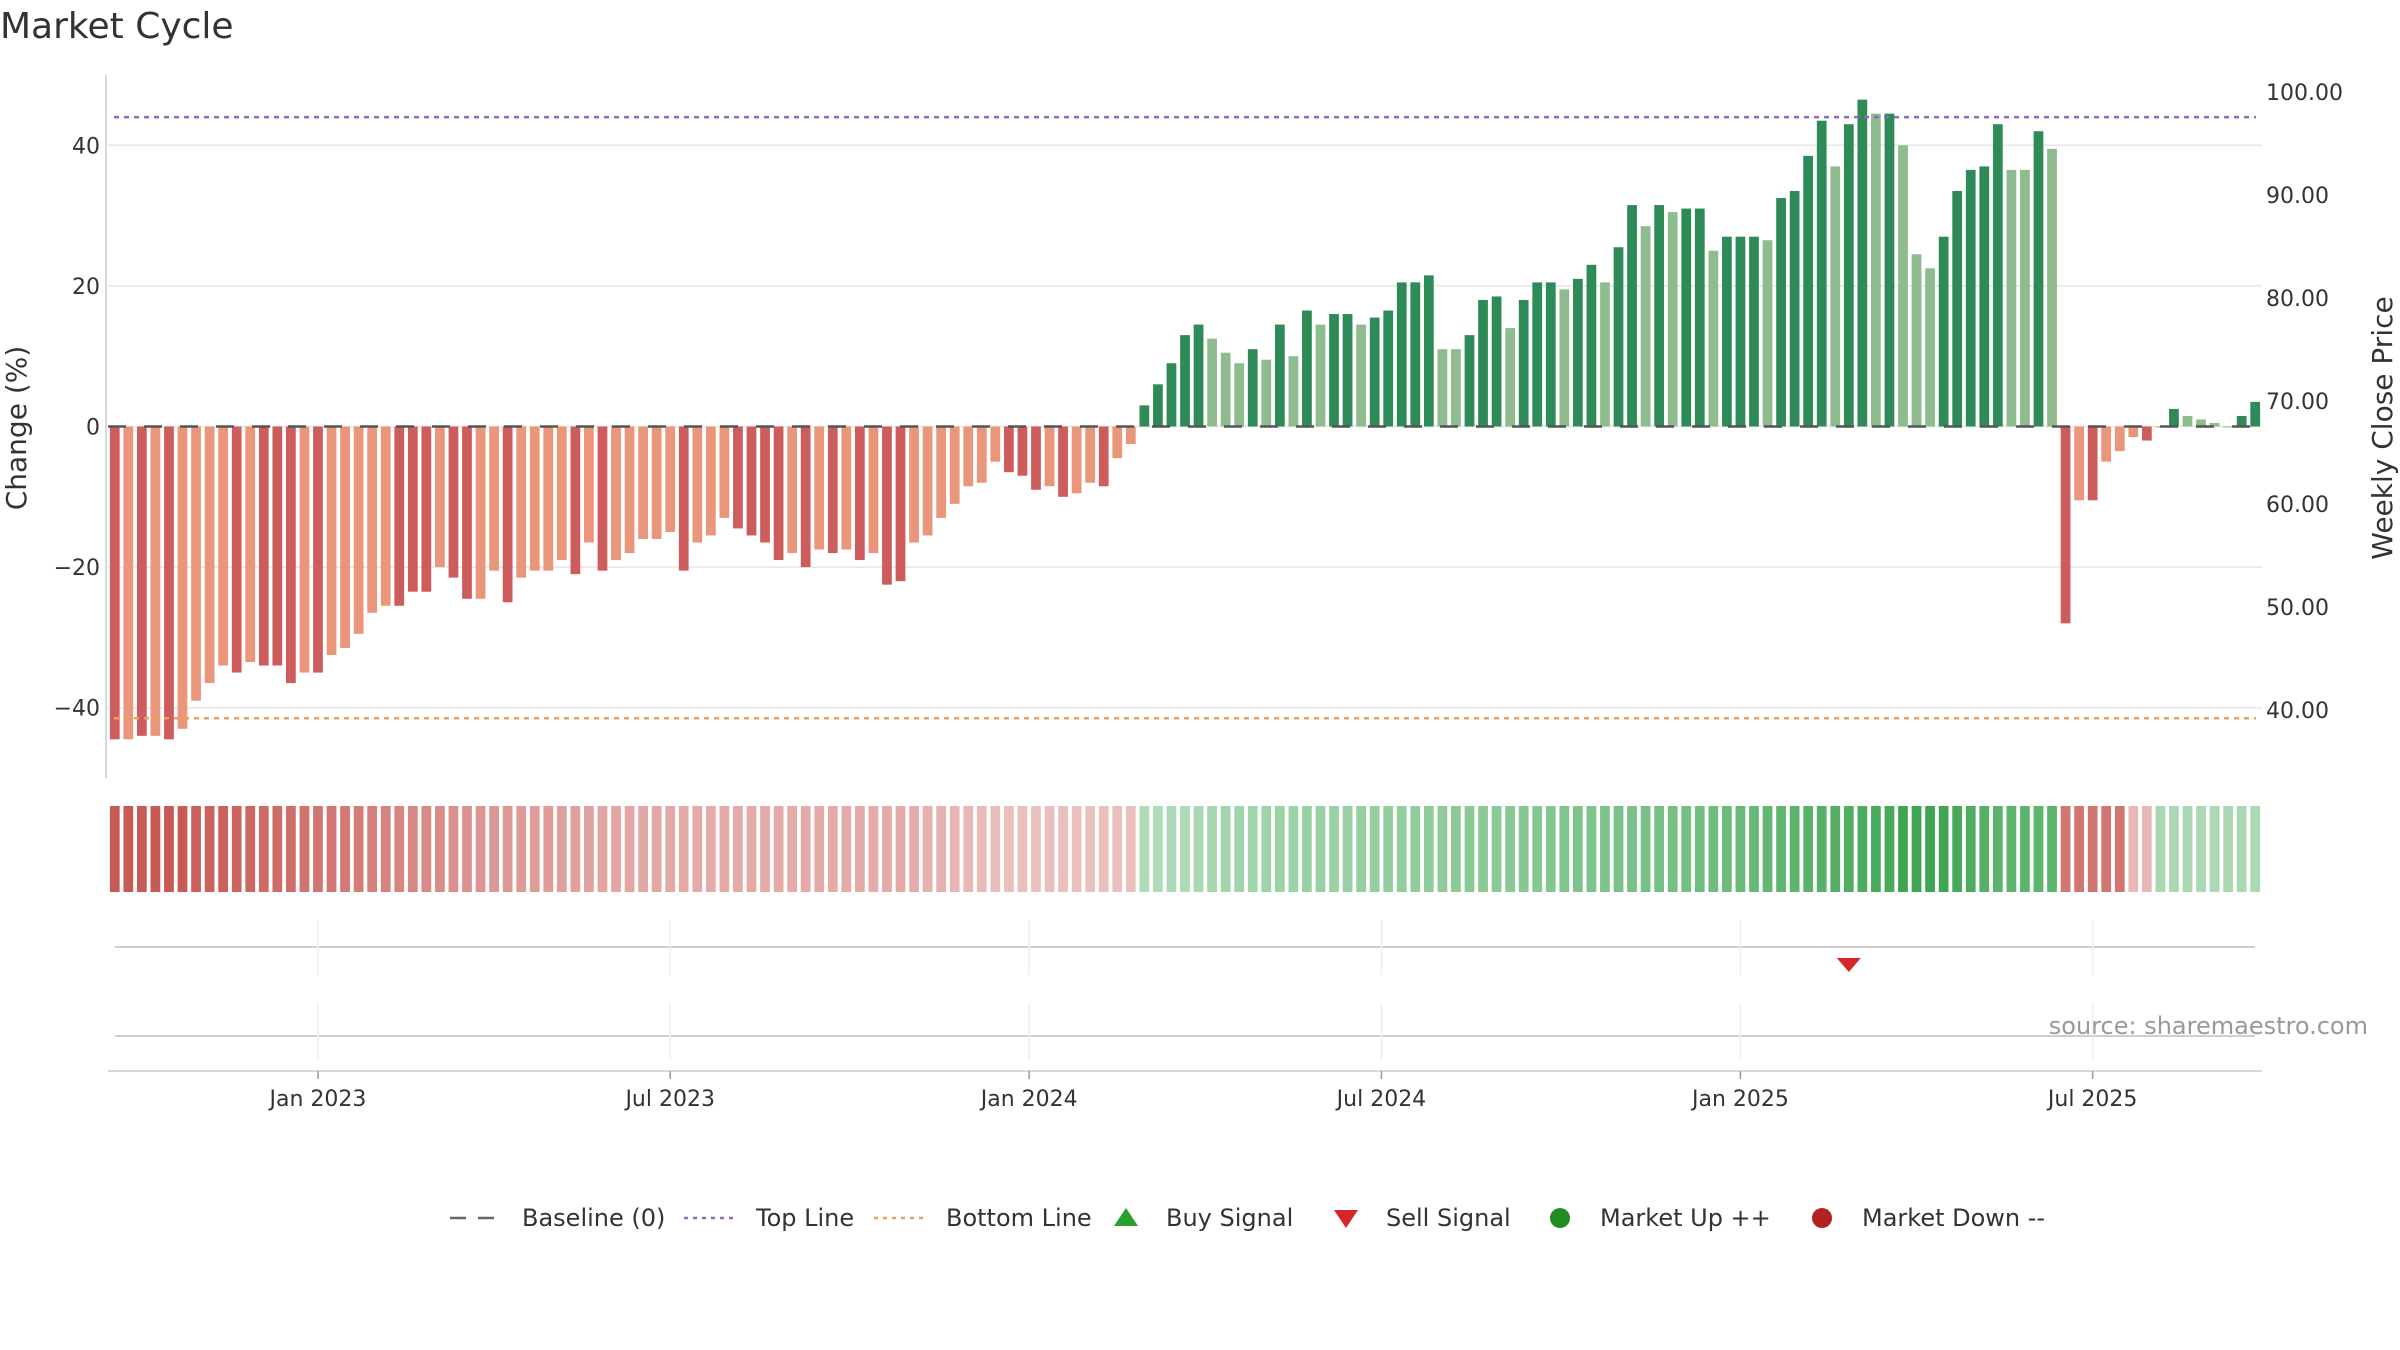  Describe the element at coordinates (1126, 1217) in the screenshot. I see `legend-swatch-triangle-up` at that location.